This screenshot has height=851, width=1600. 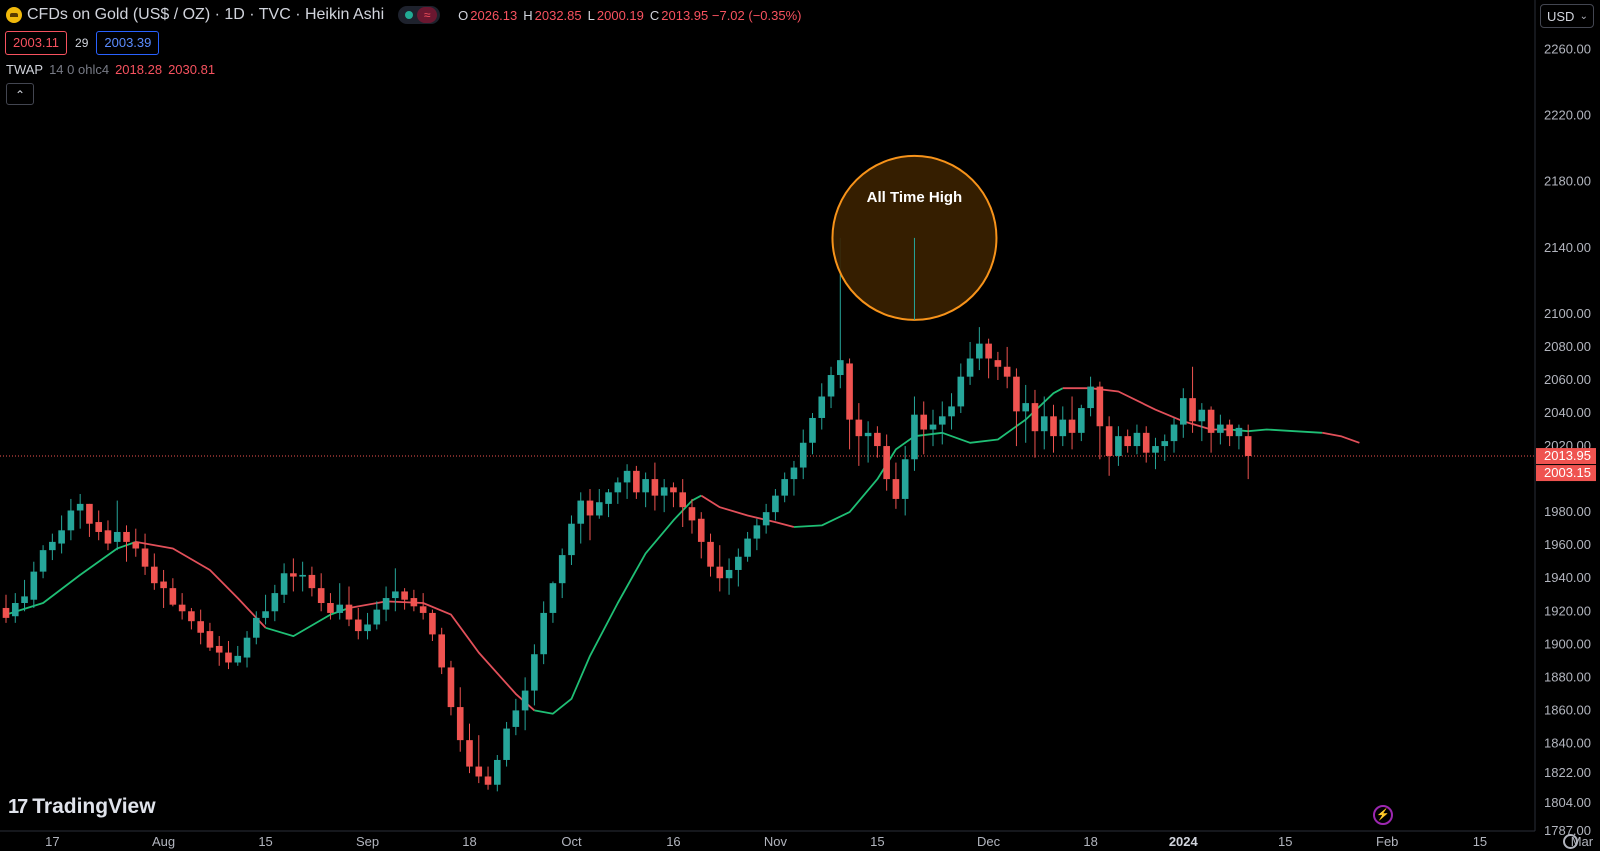 I want to click on price-tick-label: 1860.00, so click(x=1567, y=709).